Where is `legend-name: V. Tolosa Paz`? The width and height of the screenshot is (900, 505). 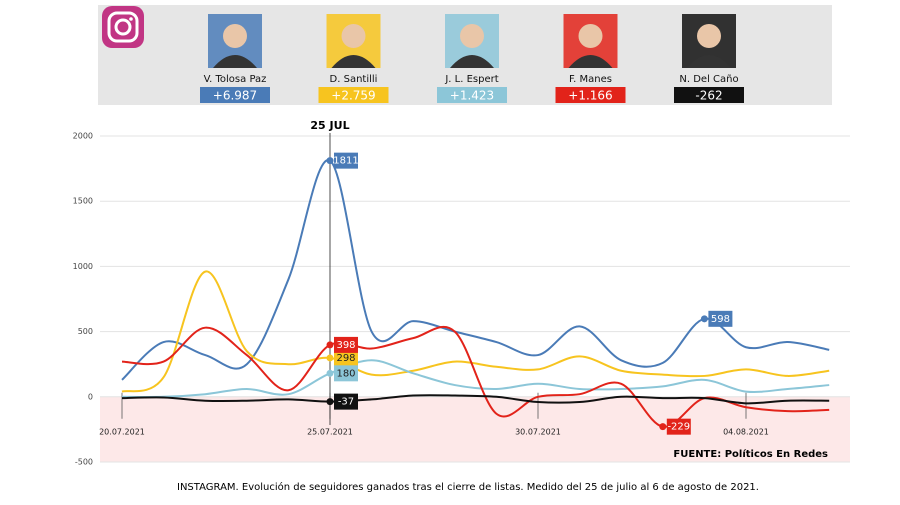 legend-name: V. Tolosa Paz is located at coordinates (235, 79).